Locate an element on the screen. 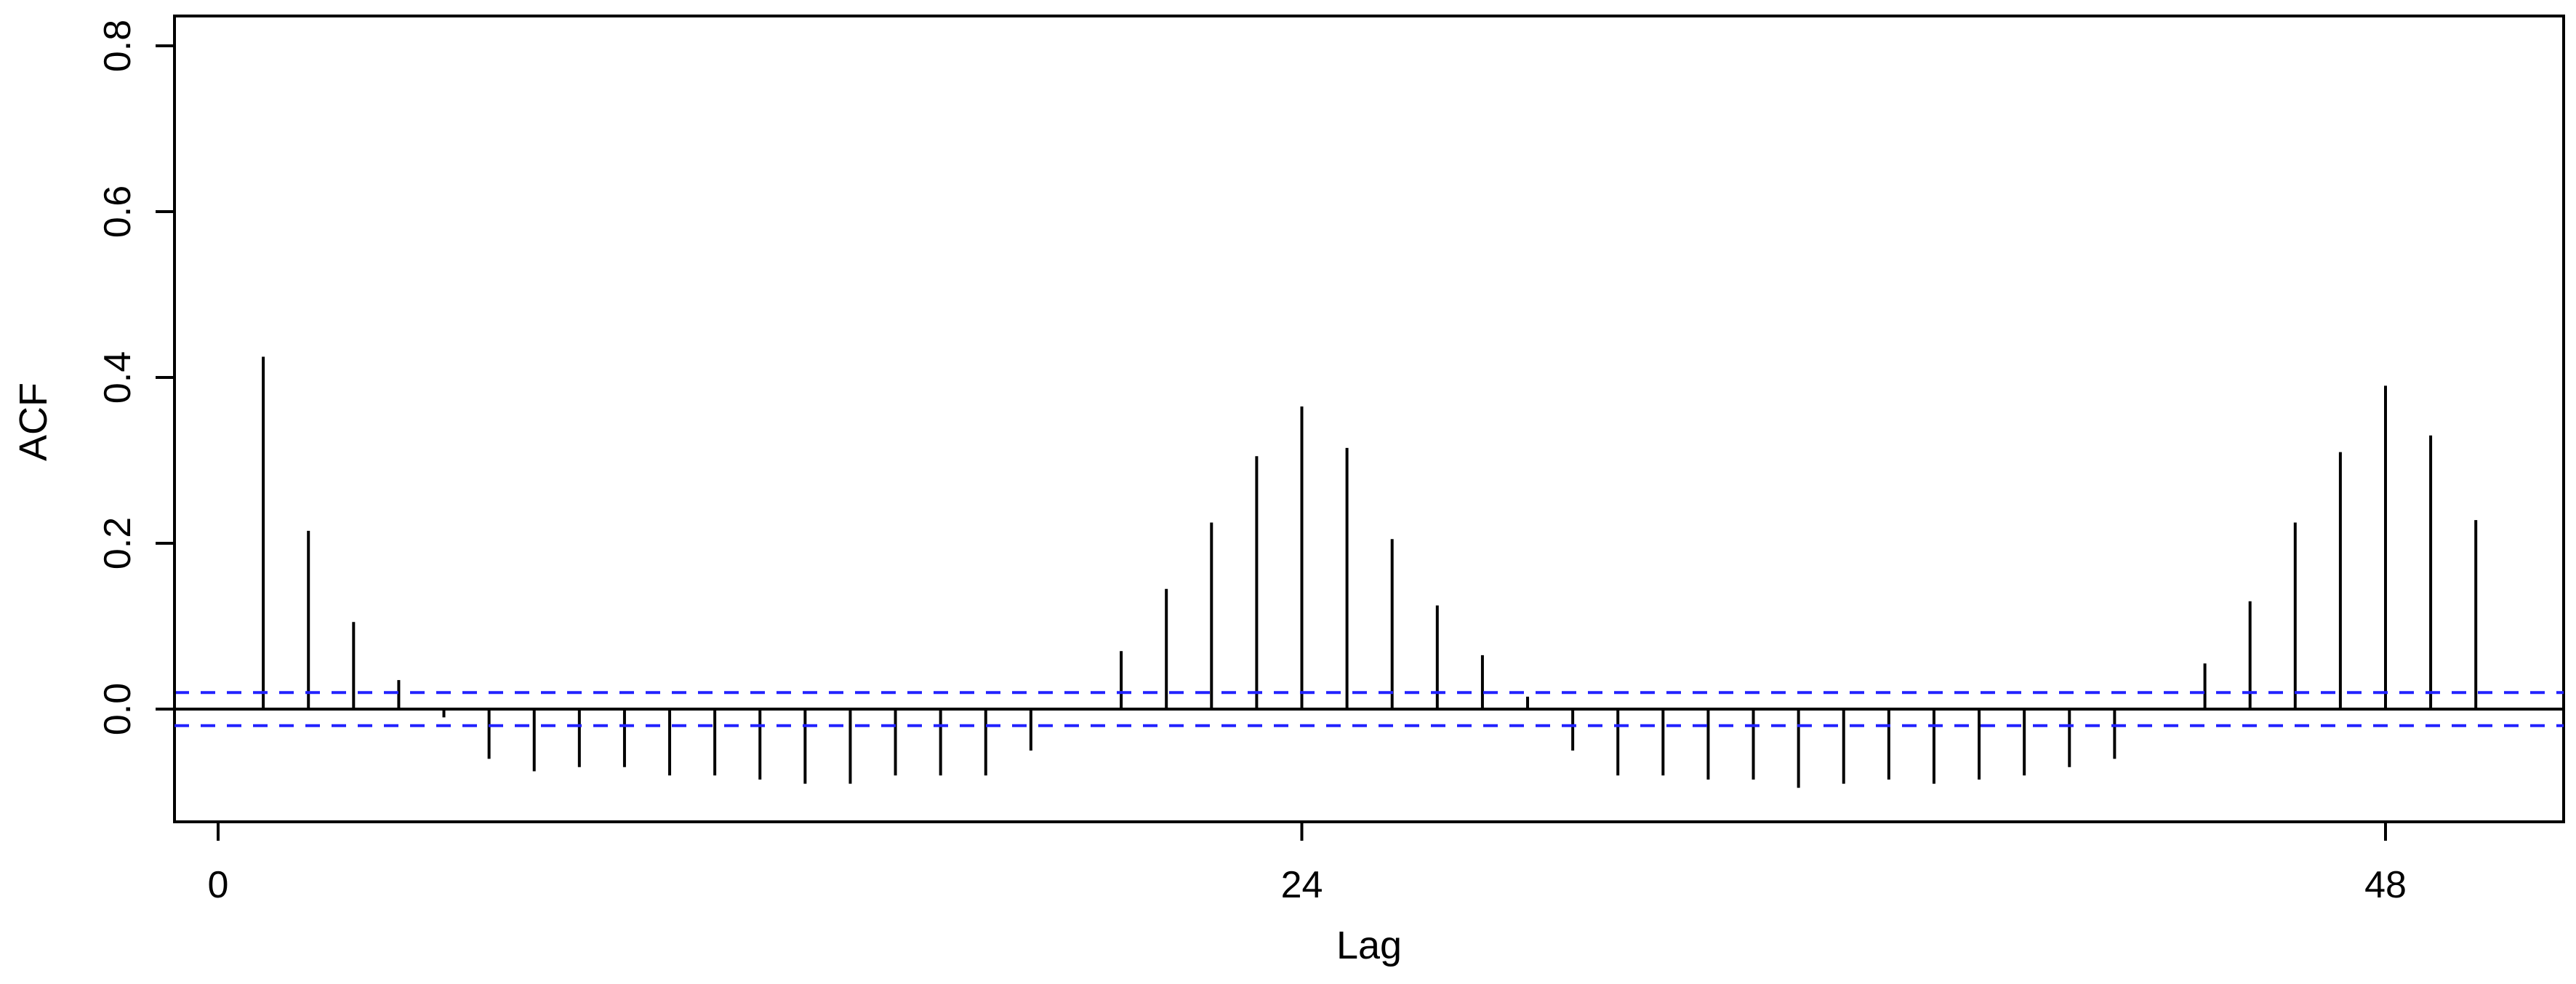 The height and width of the screenshot is (984, 2576). y-axis: 0.0 0.2 0.4 0.6 0.8 is located at coordinates (137, 377).